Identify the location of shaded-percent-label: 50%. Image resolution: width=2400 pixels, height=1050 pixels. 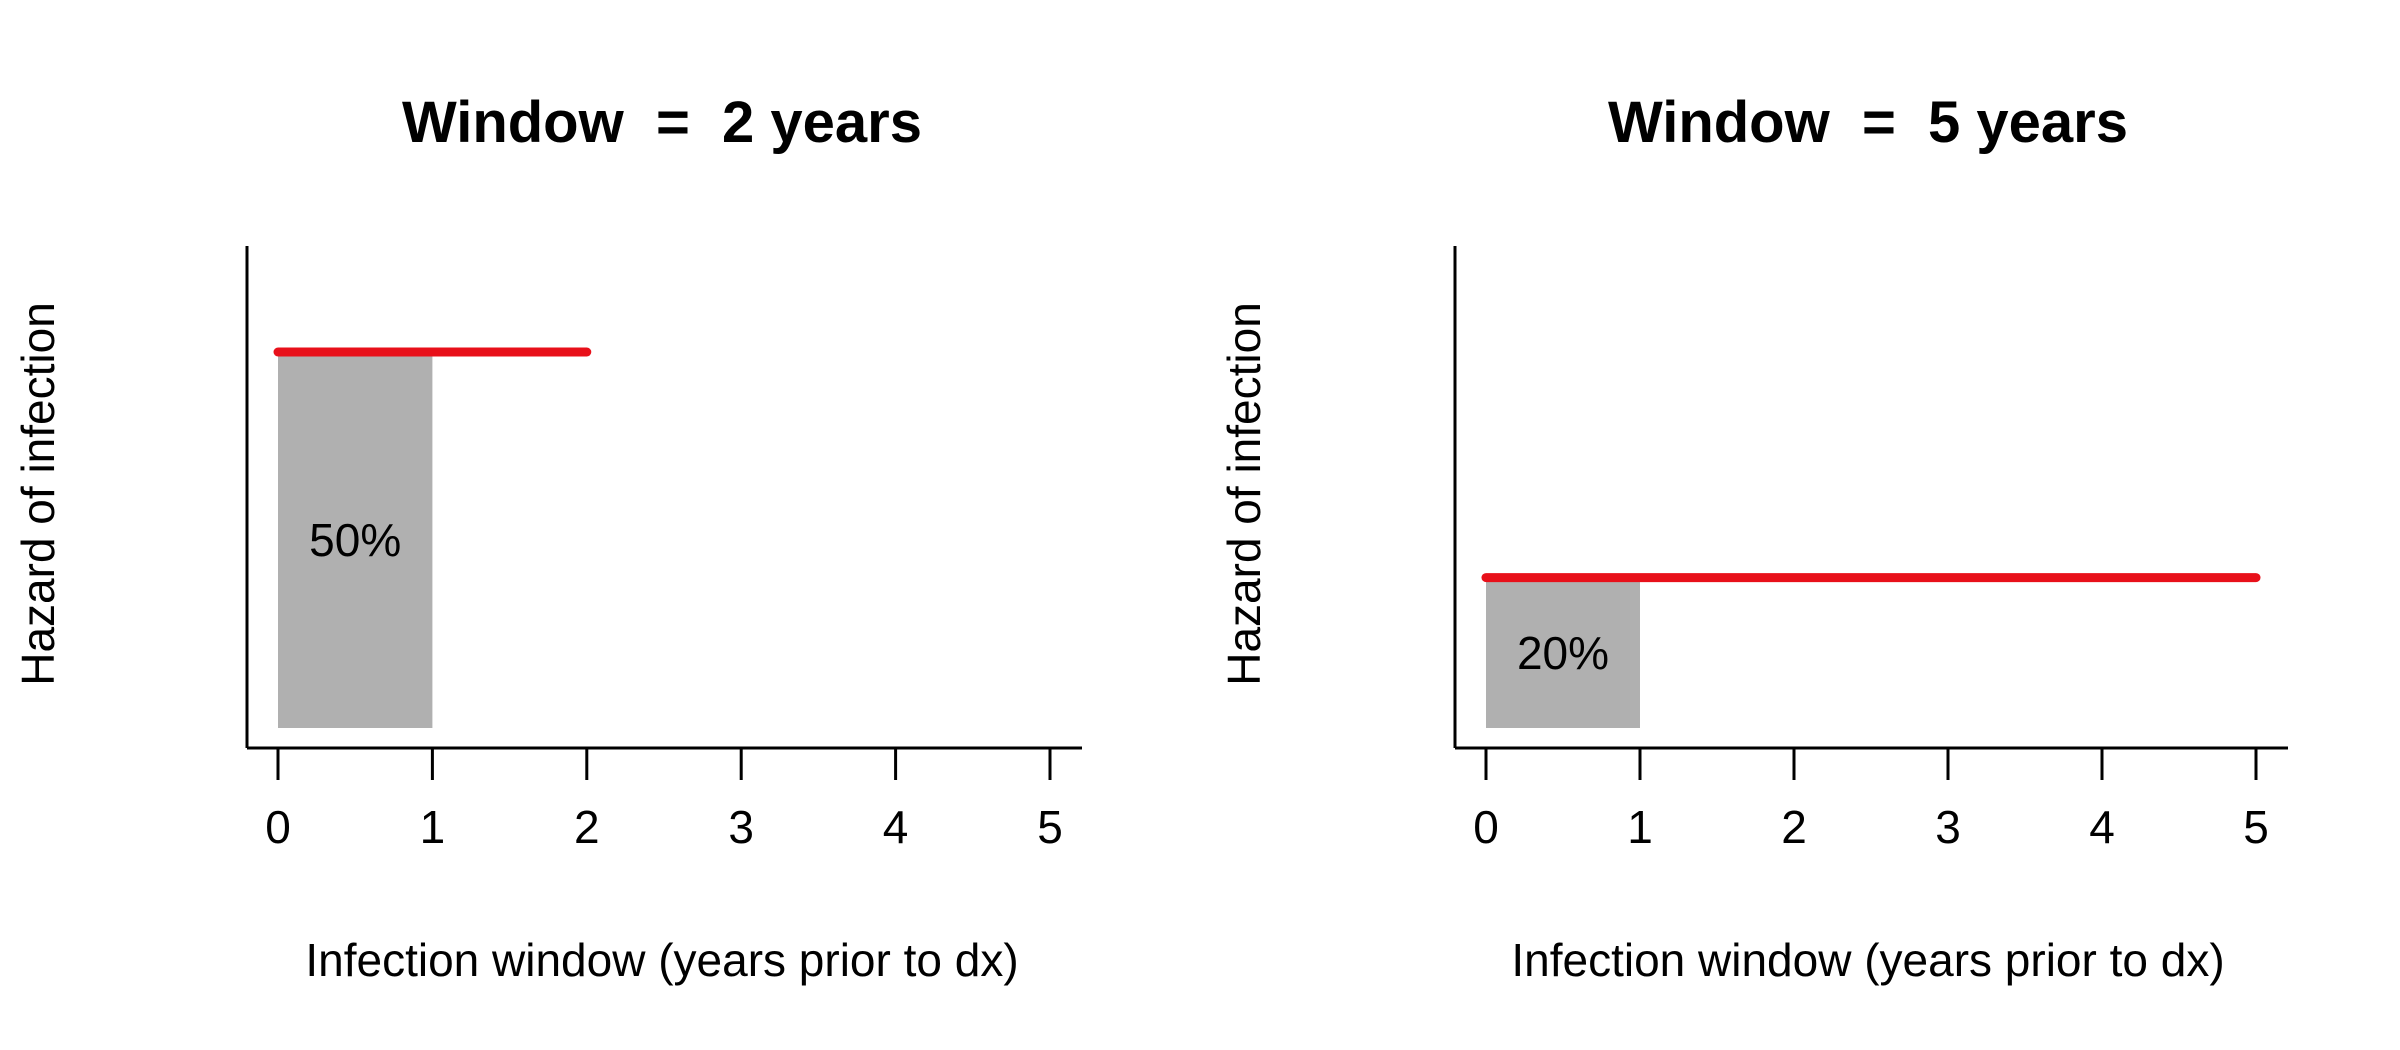
(355, 540).